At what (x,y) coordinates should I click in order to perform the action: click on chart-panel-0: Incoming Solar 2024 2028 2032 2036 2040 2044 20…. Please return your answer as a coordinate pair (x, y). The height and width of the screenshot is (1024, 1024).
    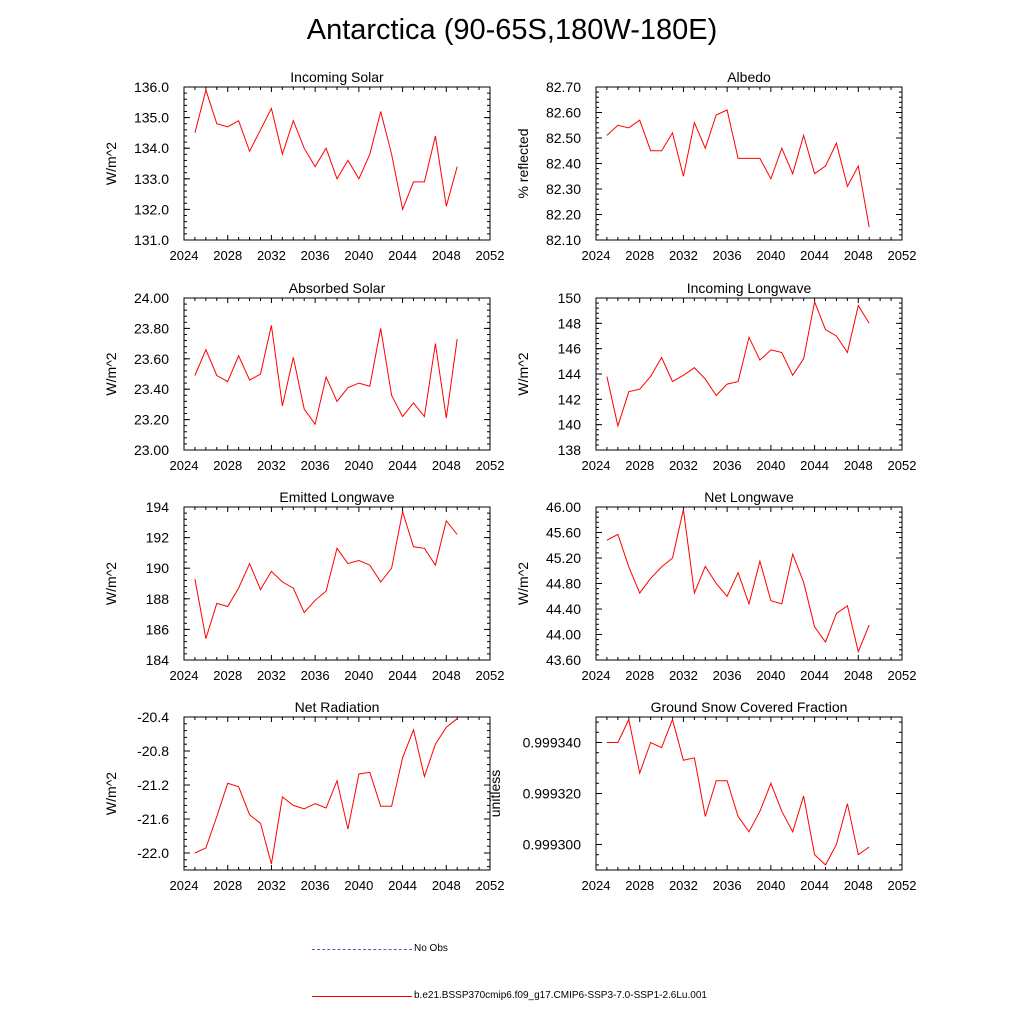
    Looking at the image, I should click on (303, 166).